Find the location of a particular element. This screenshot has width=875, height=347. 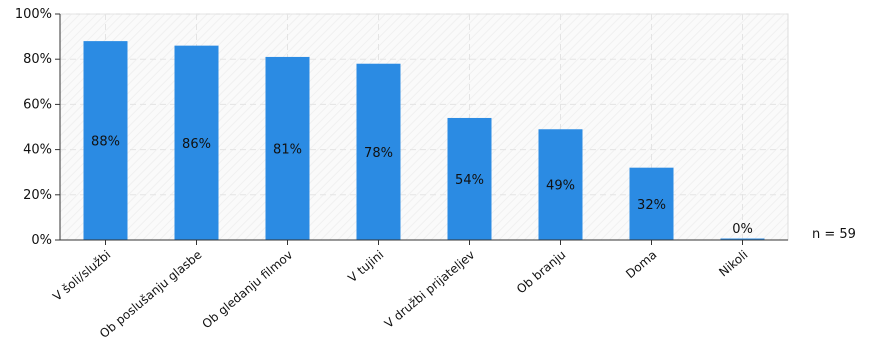

bar-value-label: 86% is located at coordinates (196, 144).